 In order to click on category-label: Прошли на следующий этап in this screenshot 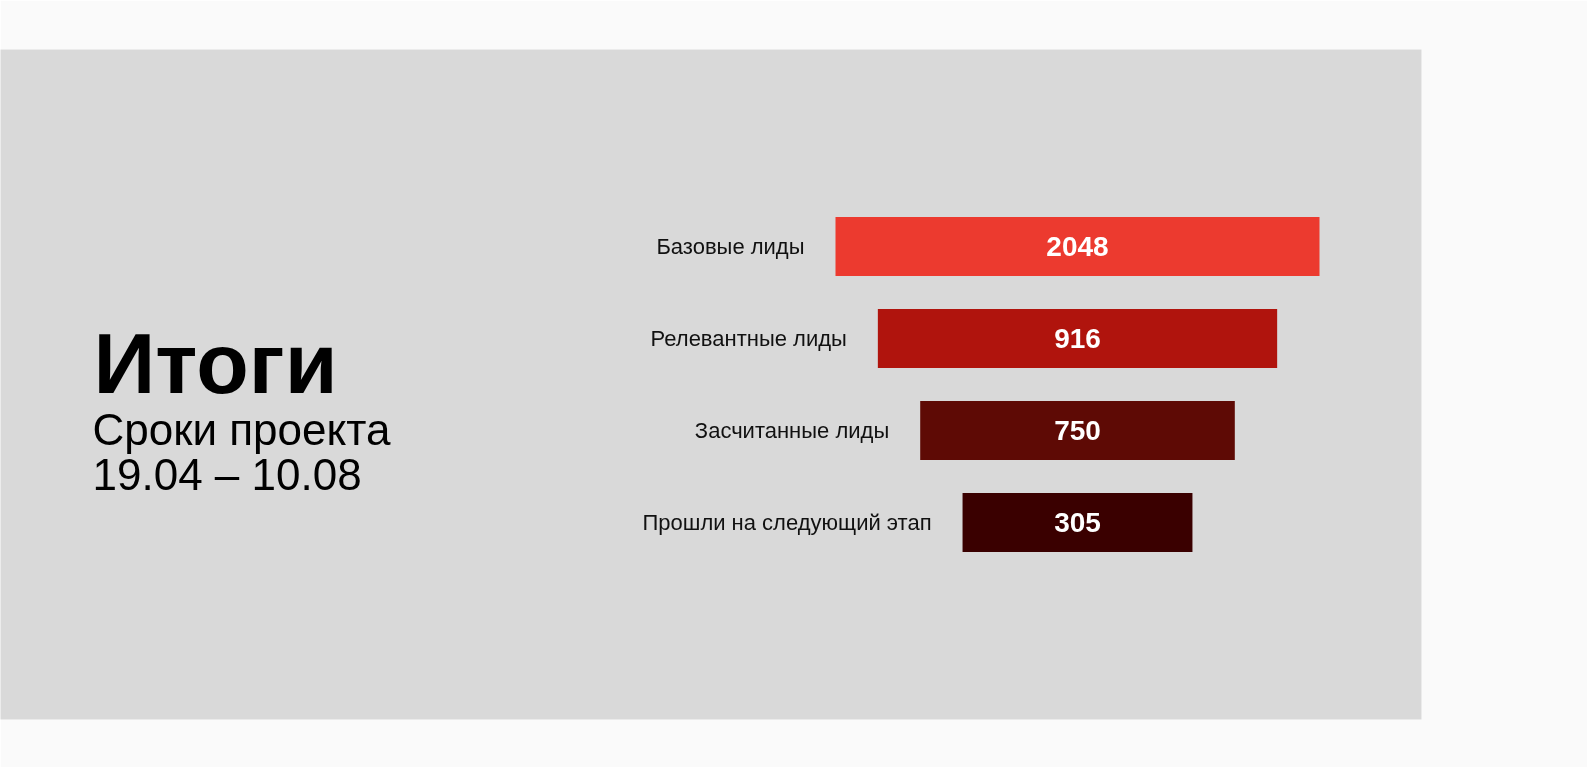, I will do `click(787, 522)`.